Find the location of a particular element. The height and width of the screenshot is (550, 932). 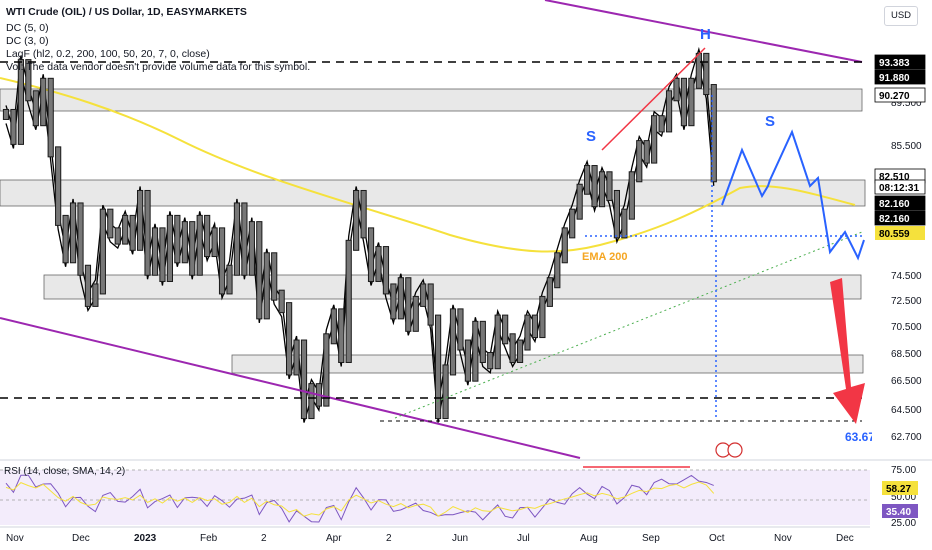

price-tick: 62.700 is located at coordinates (906, 437).